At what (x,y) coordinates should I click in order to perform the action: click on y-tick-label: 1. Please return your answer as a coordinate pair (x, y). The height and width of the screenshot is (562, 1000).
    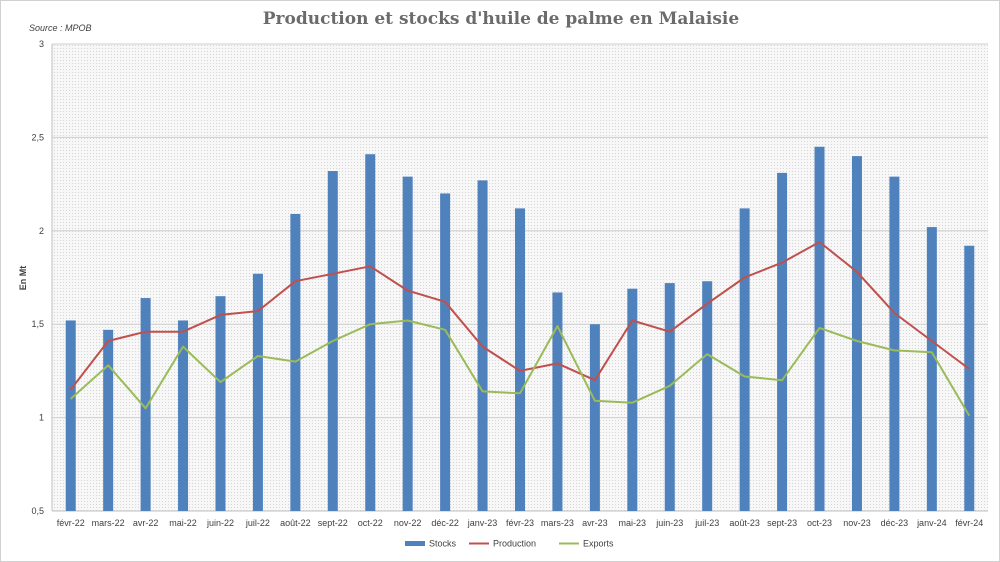
    Looking at the image, I should click on (41, 418).